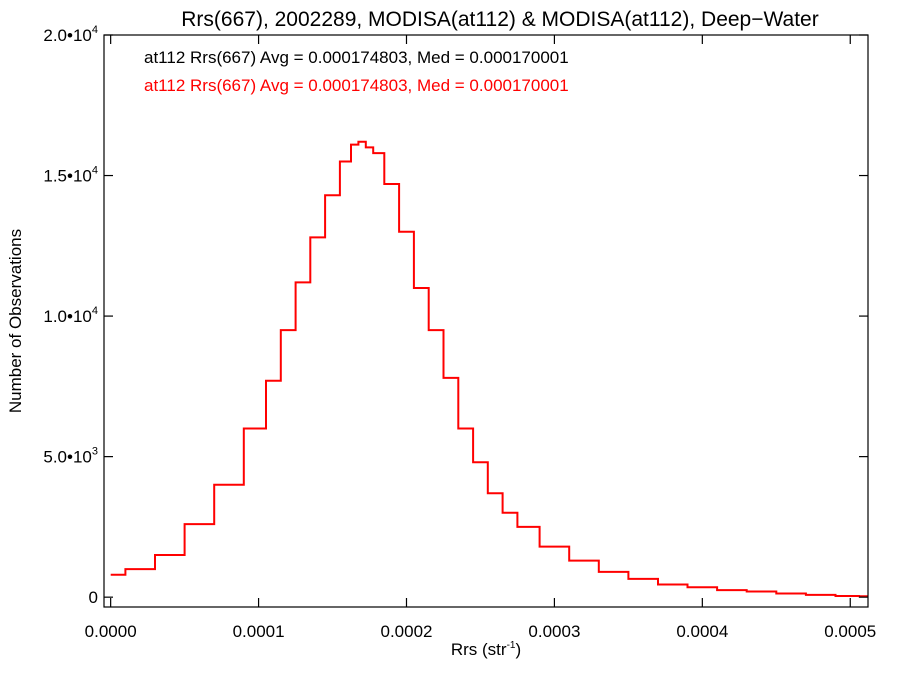 The image size is (900, 675). Describe the element at coordinates (70, 175) in the screenshot. I see `y-tick-label-3: 1.5•104` at that location.